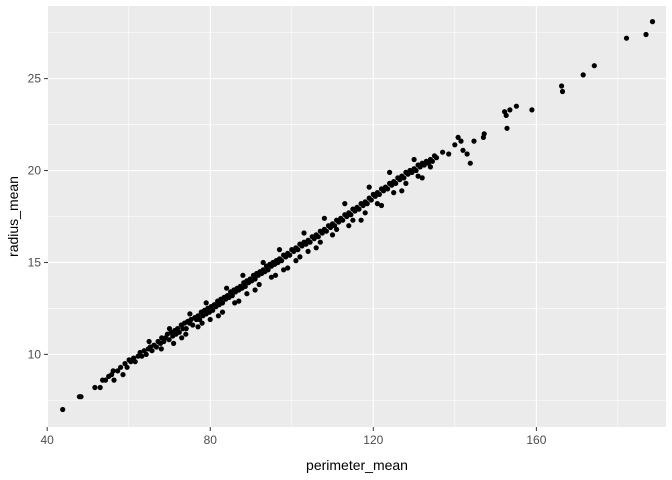  Describe the element at coordinates (35, 262) in the screenshot. I see `y-tick-label: 15` at that location.